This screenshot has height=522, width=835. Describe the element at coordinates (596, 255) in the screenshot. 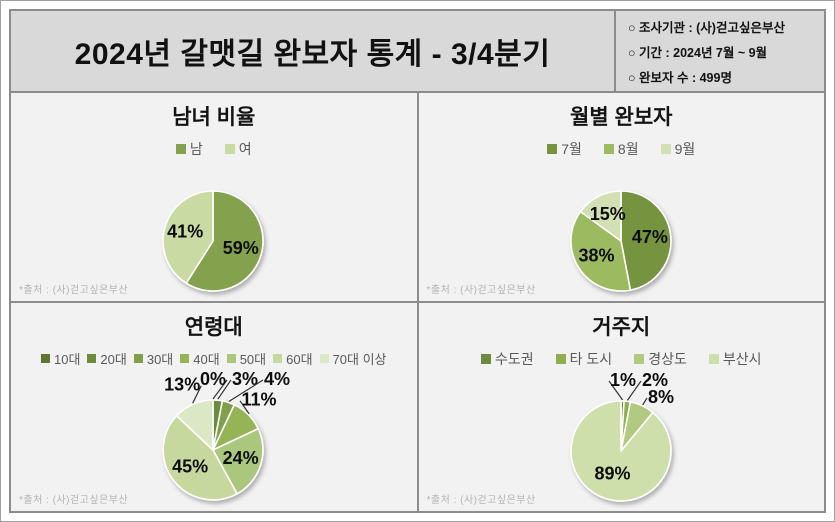

I see `pie-label: 38%` at that location.